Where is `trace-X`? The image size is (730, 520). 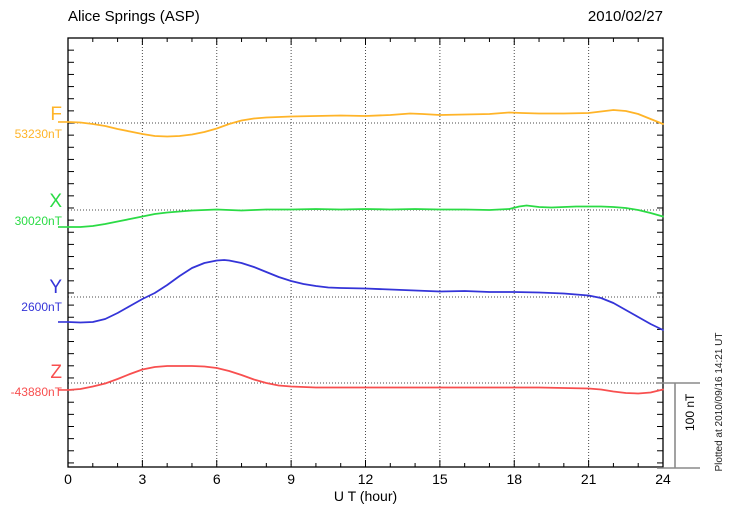 trace-X is located at coordinates (365, 216).